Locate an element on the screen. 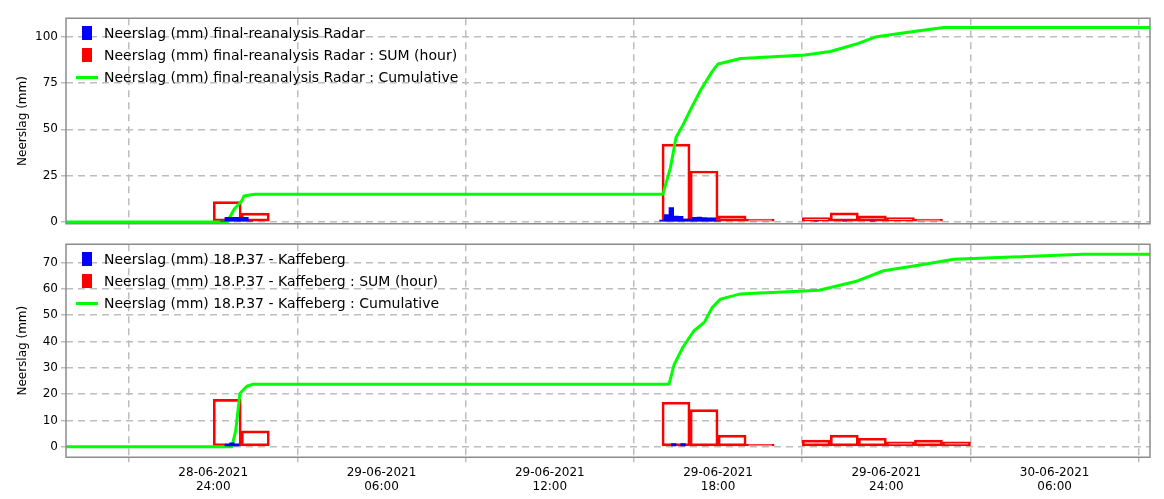 This screenshot has width=1164, height=499. y-tick-label: 30 is located at coordinates (50, 366).